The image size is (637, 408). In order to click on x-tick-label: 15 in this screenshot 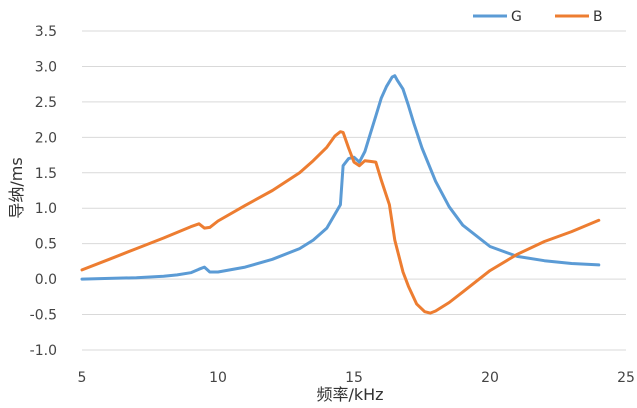, I will do `click(354, 378)`.